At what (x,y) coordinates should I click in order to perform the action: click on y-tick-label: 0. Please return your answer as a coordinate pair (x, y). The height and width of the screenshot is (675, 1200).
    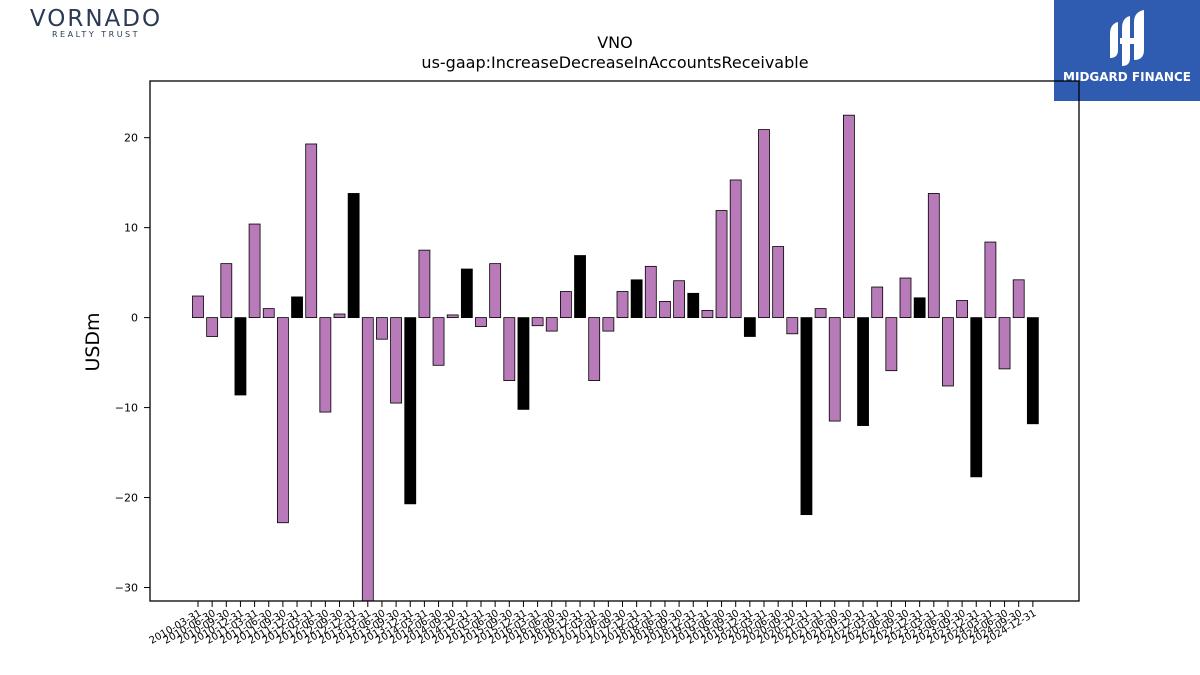
    Looking at the image, I should click on (134, 318).